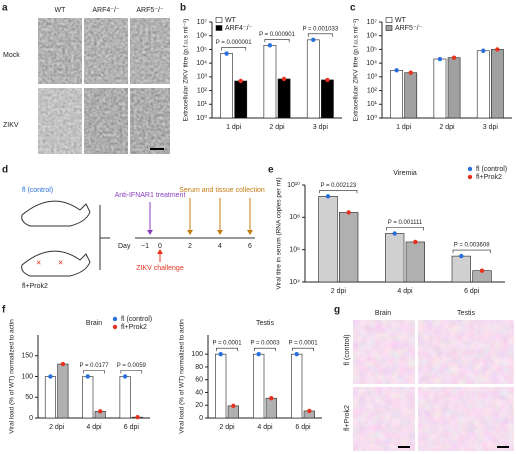 The width and height of the screenshot is (516, 454). I want to click on chart-title: Testis, so click(265, 323).